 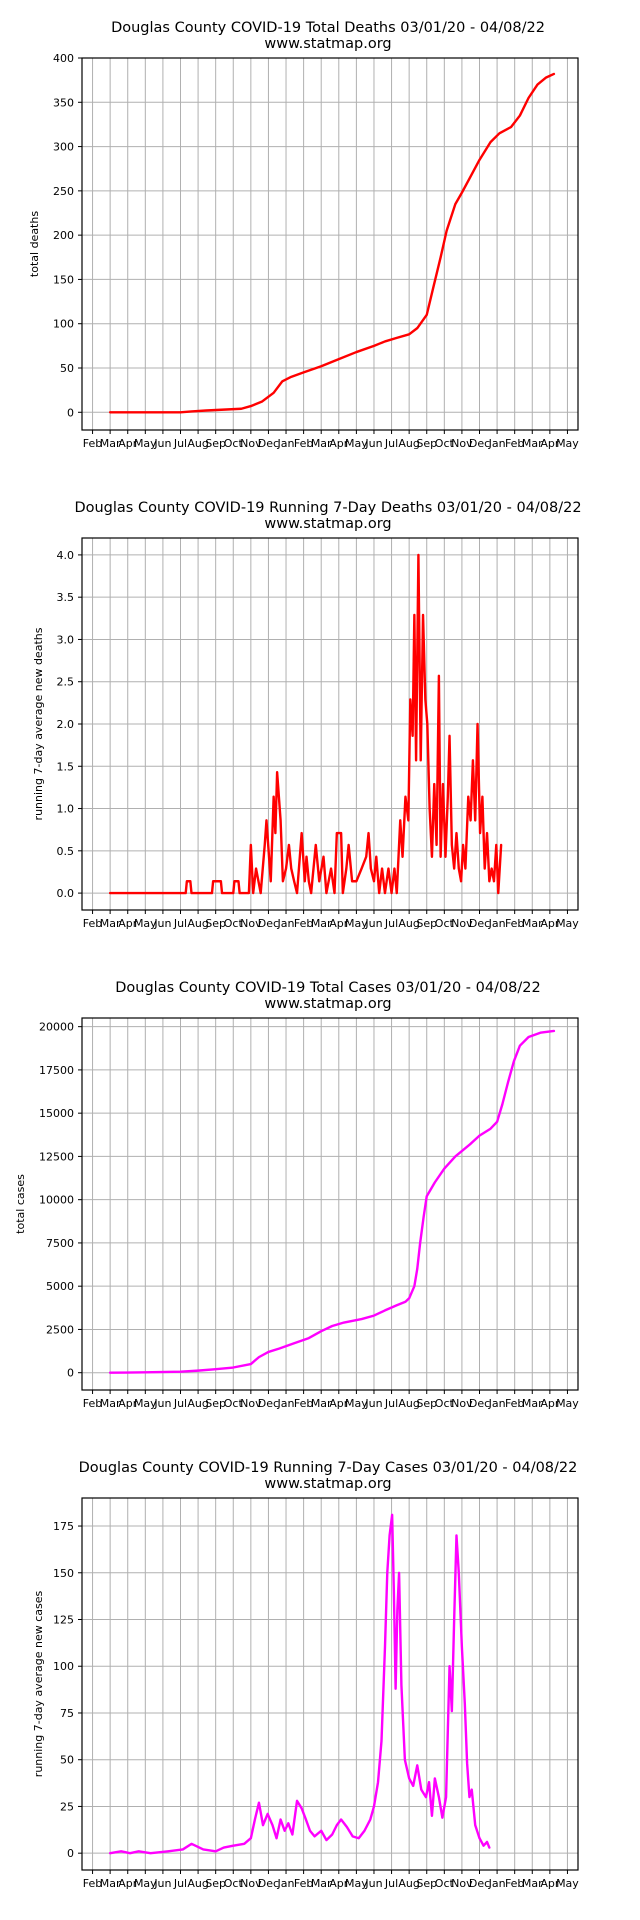 I want to click on y-axis-label: running 7-day average new cases, so click(x=38, y=1684).